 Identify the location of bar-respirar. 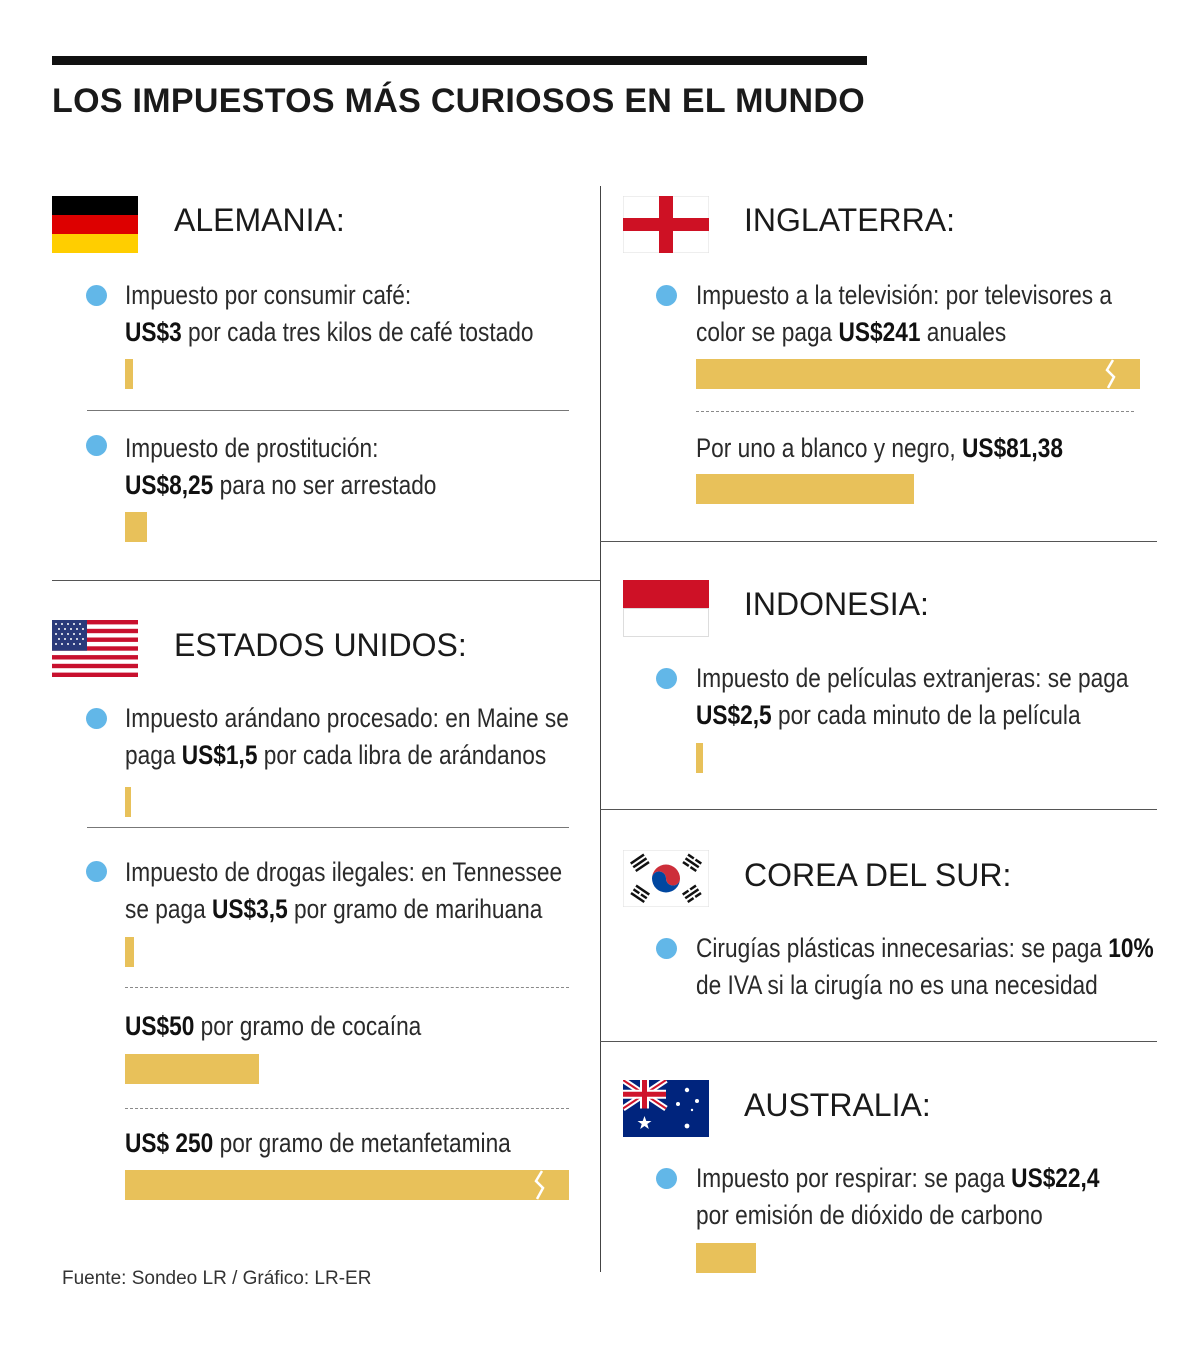
(726, 1258).